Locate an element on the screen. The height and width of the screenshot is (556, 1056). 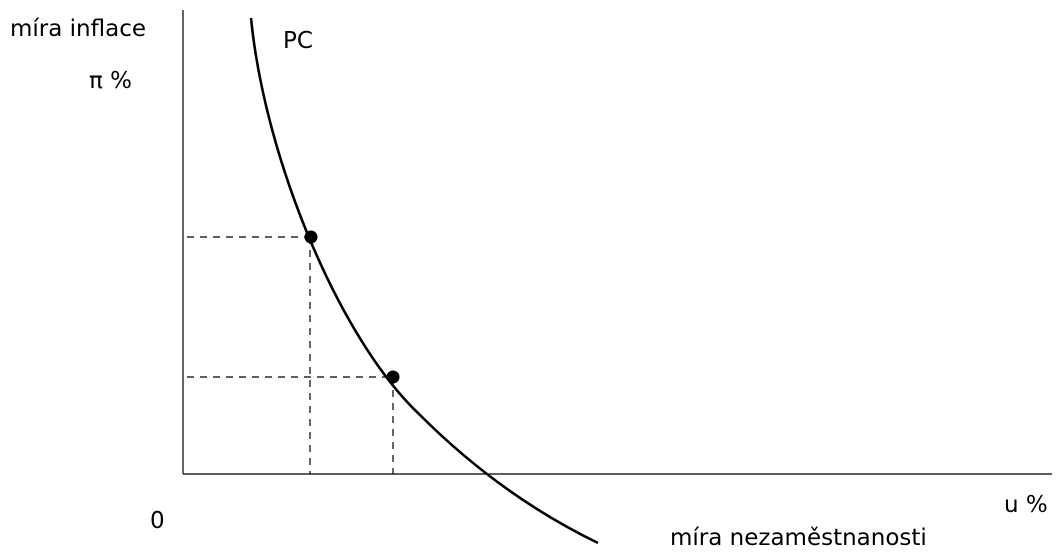
curve-label: PC is located at coordinates (298, 41).